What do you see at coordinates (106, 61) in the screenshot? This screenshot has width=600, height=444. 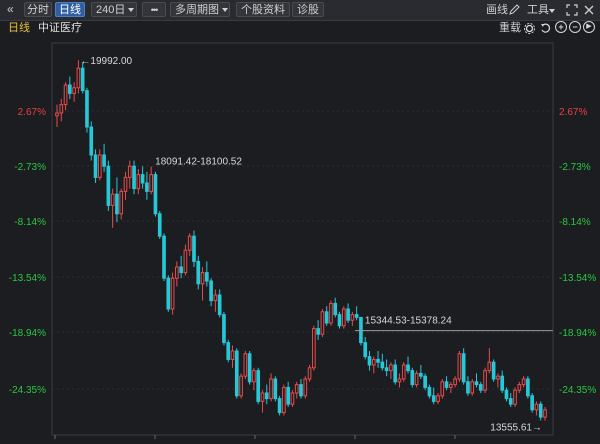 I see `annotation-high: ←19992.00` at bounding box center [106, 61].